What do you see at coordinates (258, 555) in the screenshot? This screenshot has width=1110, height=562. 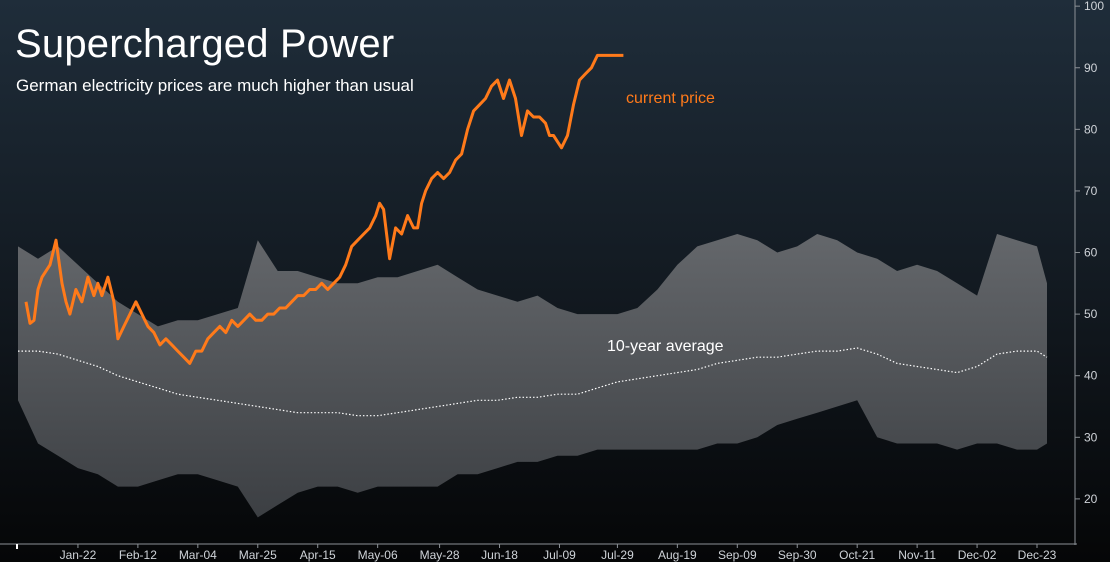 I see `x-tick-label: Mar-25` at bounding box center [258, 555].